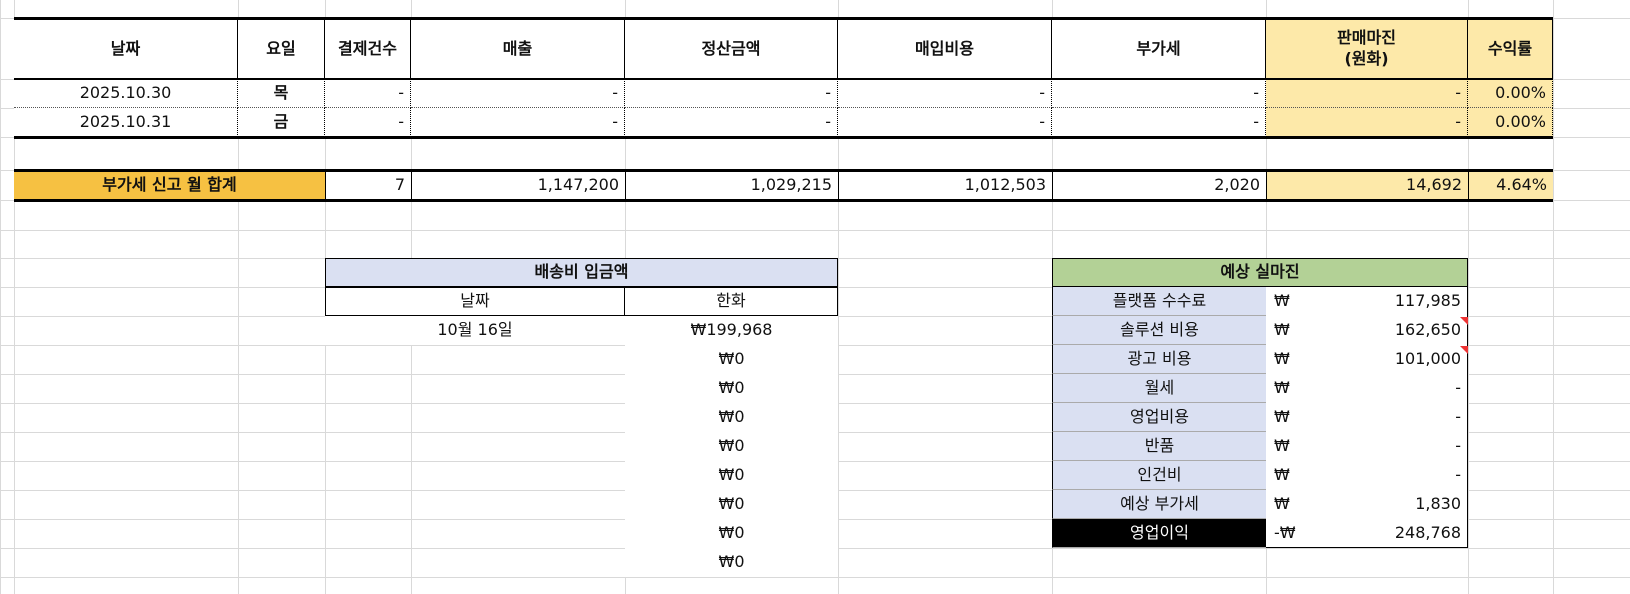 This screenshot has height=594, width=1630. Describe the element at coordinates (368, 49) in the screenshot. I see `column-header: 결제건수` at that location.